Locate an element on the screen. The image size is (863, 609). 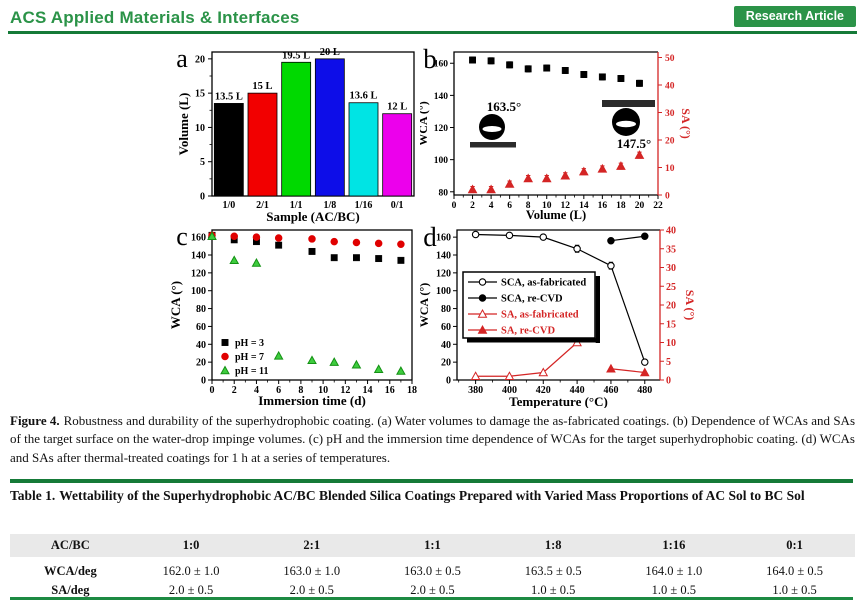
row-label: WCA/deg is located at coordinates (70, 571).